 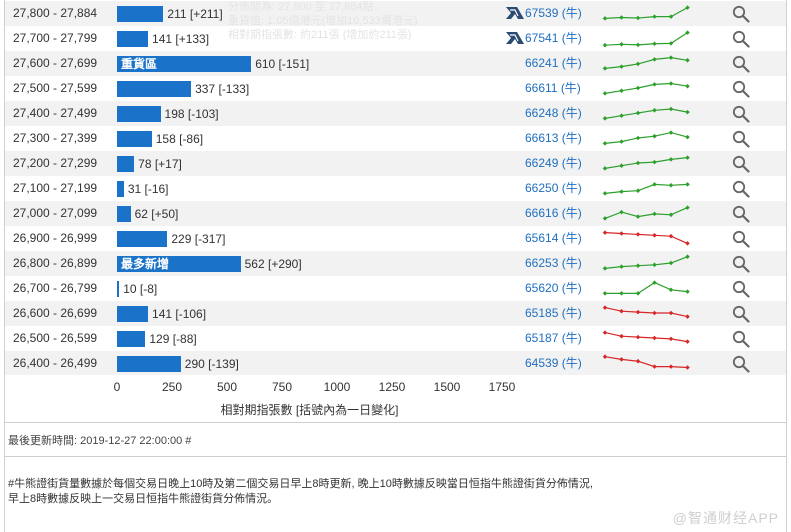 I want to click on footnote-line: 早上8時數據反映上一交易日恒指牛熊證街貨分佈情況。, so click(x=143, y=499).